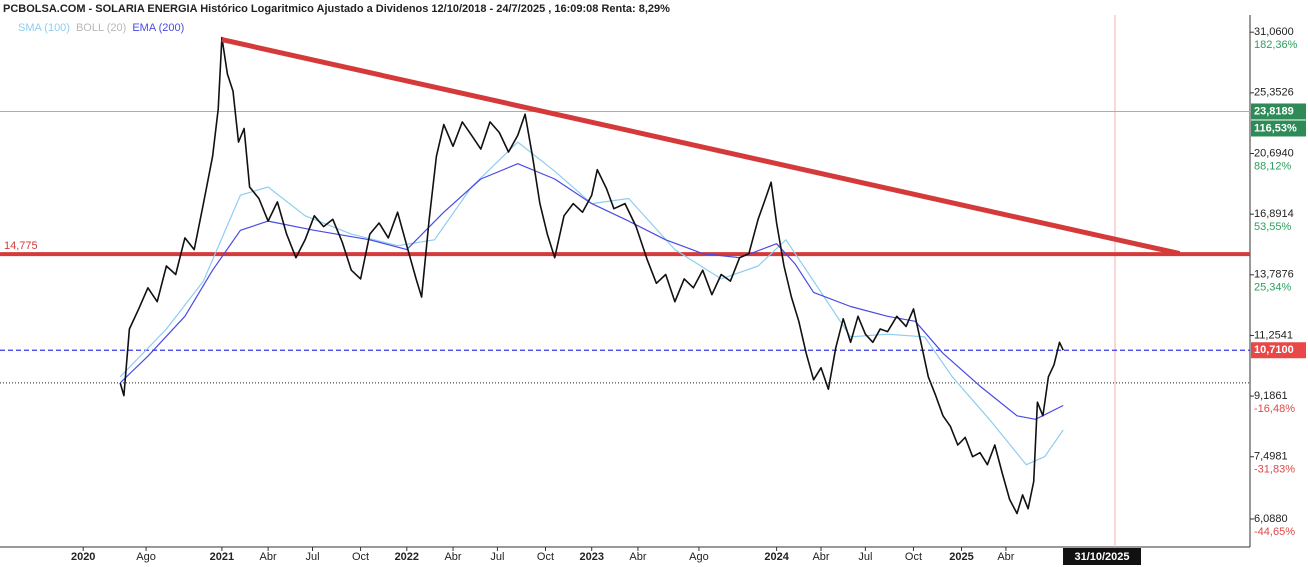 Image resolution: width=1308 pixels, height=567 pixels. I want to click on y-tick-label: 7,4981, so click(1271, 457).